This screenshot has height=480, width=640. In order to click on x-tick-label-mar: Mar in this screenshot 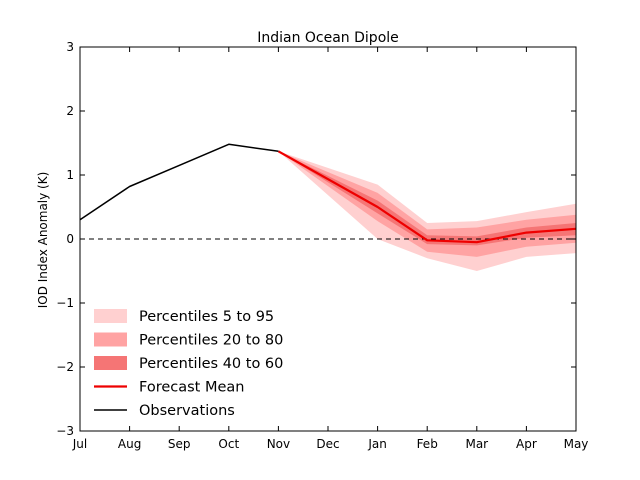, I will do `click(476, 444)`.